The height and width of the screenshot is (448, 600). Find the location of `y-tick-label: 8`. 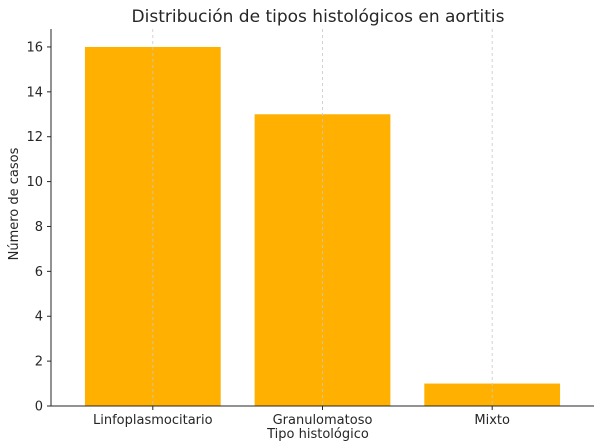

y-tick-label: 8 is located at coordinates (39, 227).